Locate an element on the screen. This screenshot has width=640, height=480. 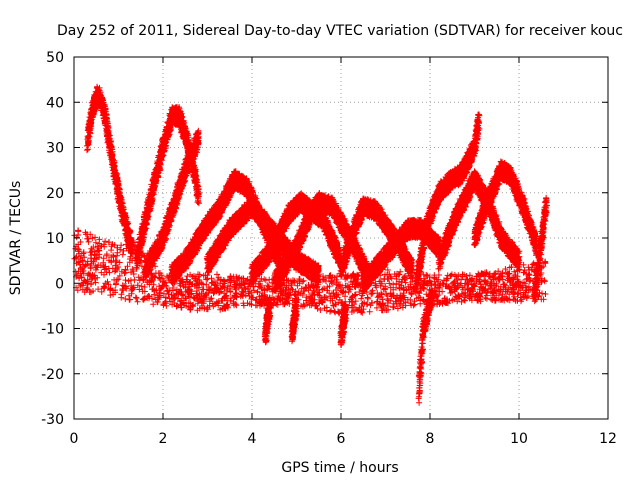
y-tick-label: 0 is located at coordinates (59, 284).